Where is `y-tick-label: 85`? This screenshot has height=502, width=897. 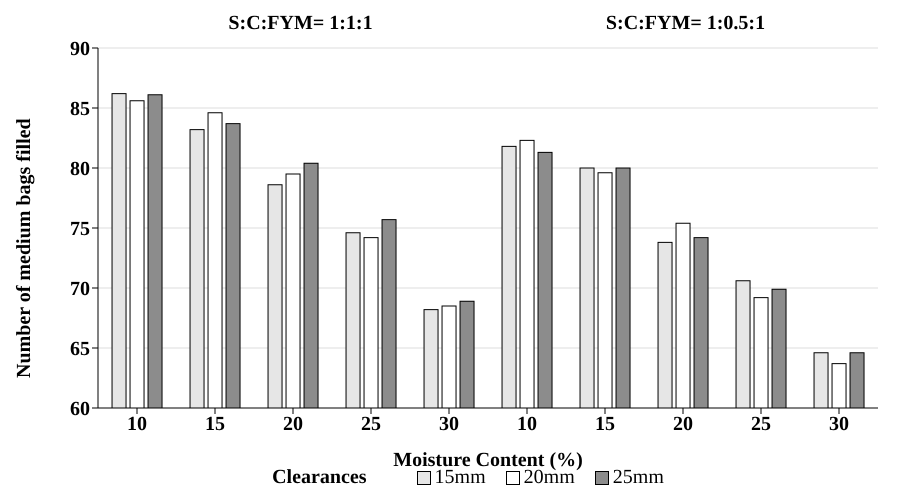
y-tick-label: 85 is located at coordinates (80, 109).